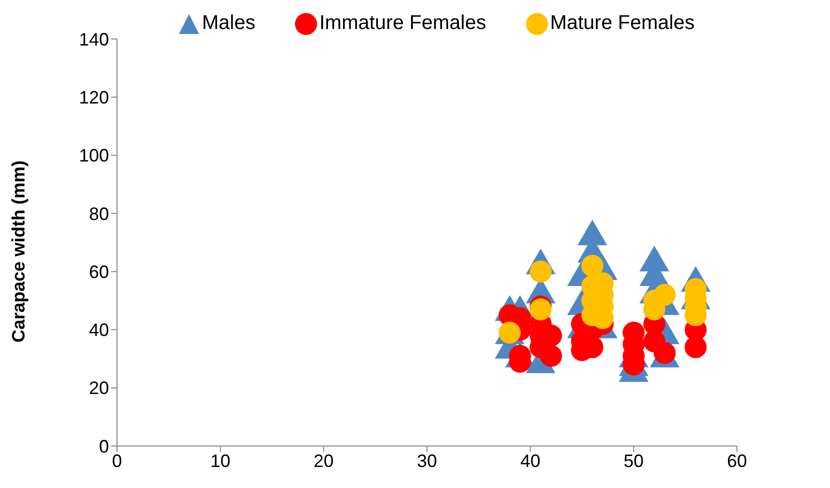 The image size is (830, 488). I want to click on x-tick-label: 40, so click(530, 460).